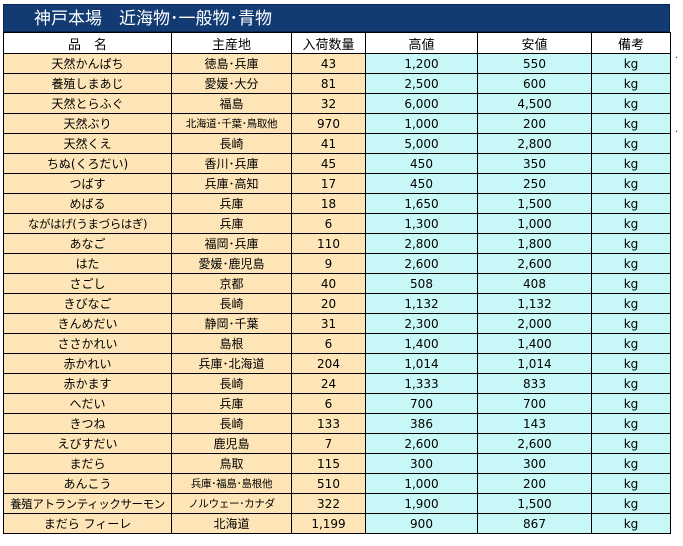  What do you see at coordinates (421, 243) in the screenshot?
I see `cell-high-price: 2,800` at bounding box center [421, 243].